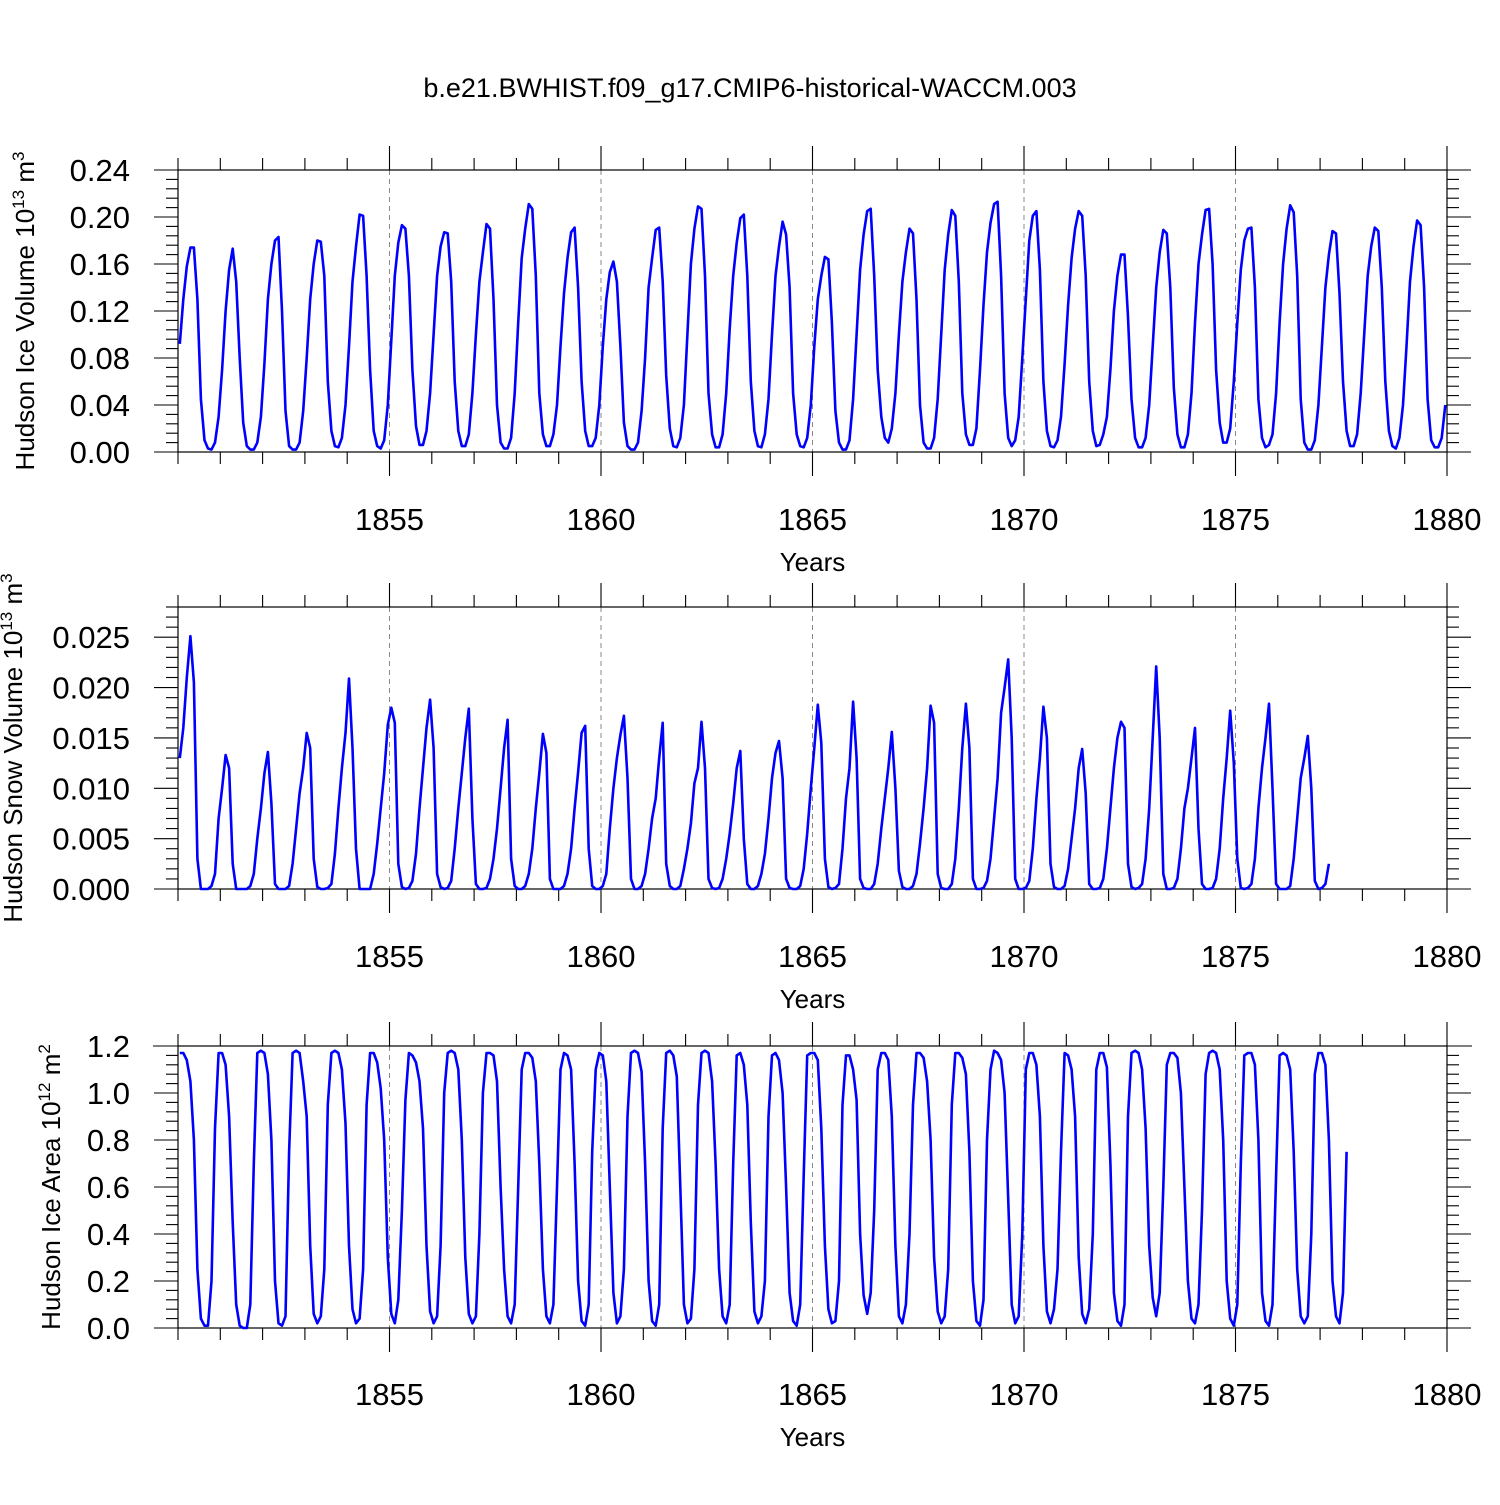 This screenshot has width=1500, height=1505. Describe the element at coordinates (108, 1140) in the screenshot. I see `y-tick-label: 0.8` at that location.